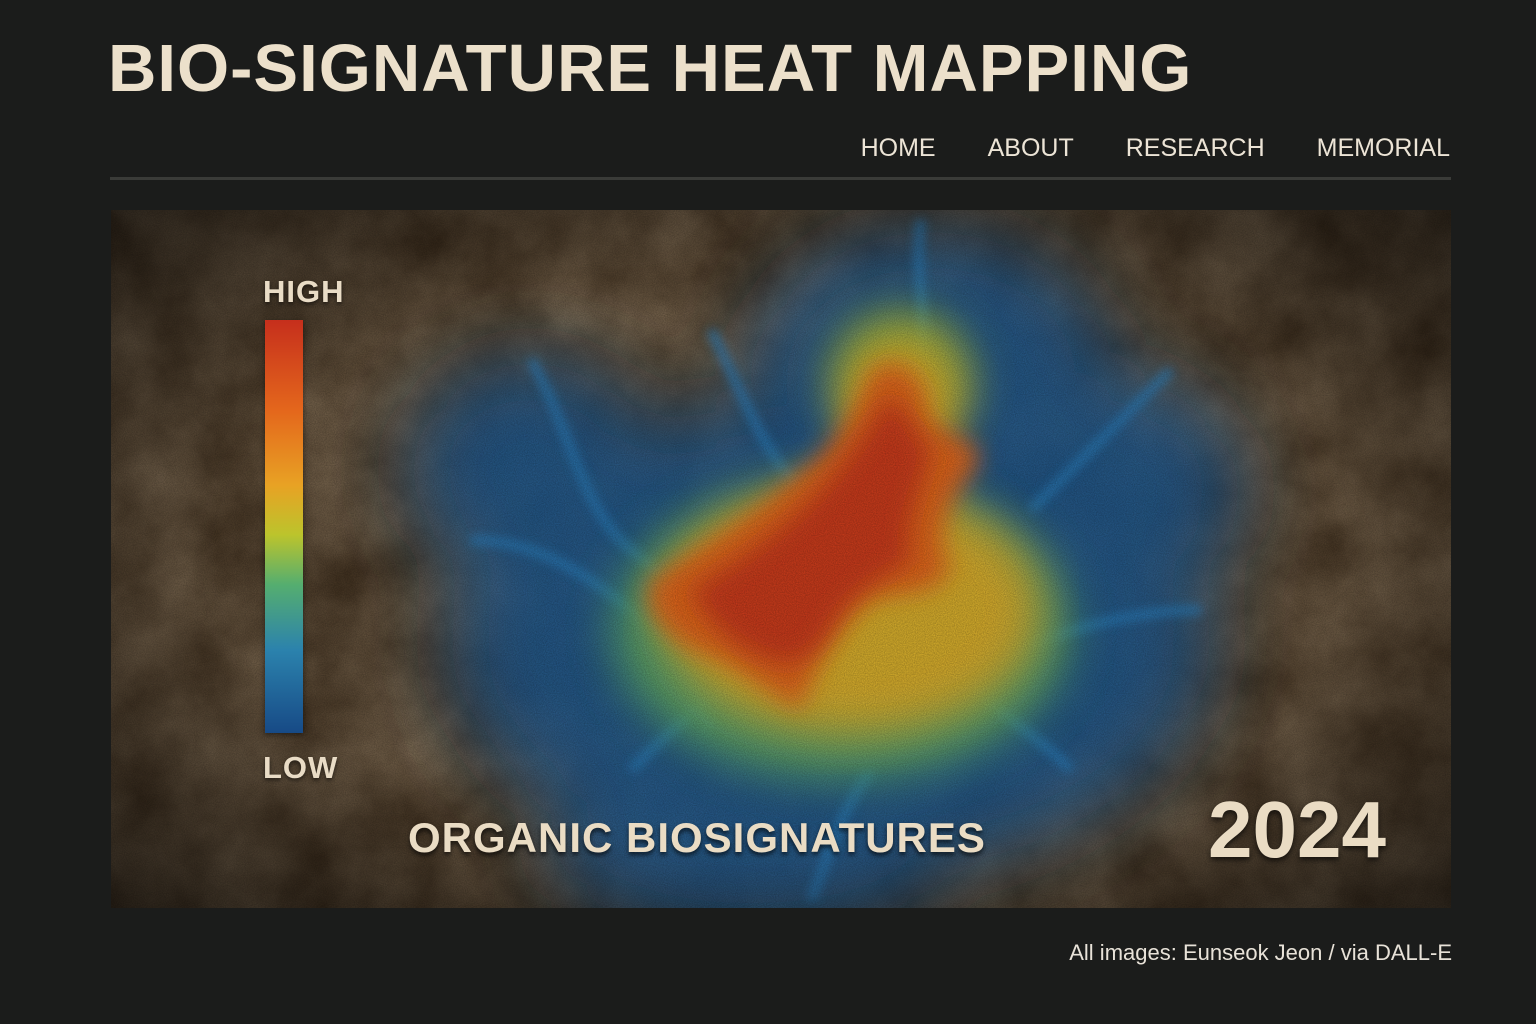 The image size is (1536, 1024). I want to click on image-credit: All images: Eunseok Jeon / via DALL-E, so click(1260, 952).